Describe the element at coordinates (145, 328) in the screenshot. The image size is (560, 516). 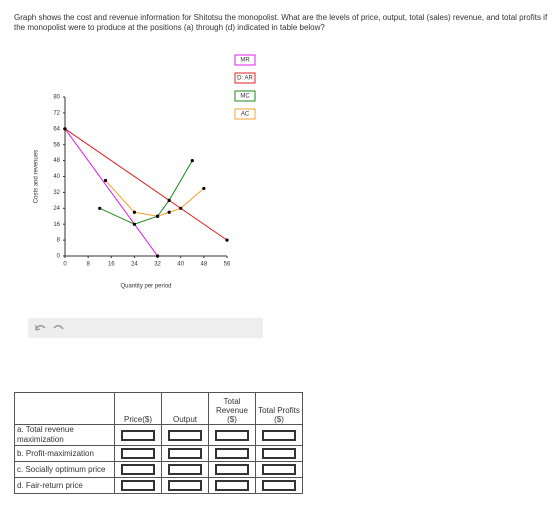
I see `toolbar` at that location.